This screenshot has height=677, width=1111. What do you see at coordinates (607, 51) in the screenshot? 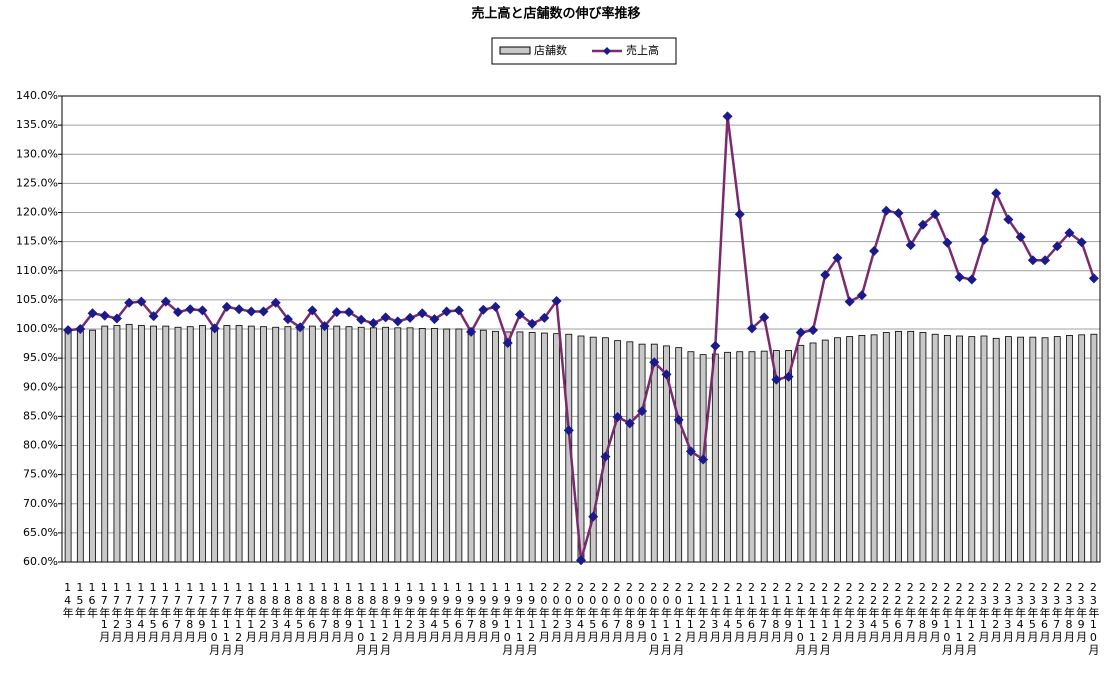
I see `legend-marker` at bounding box center [607, 51].